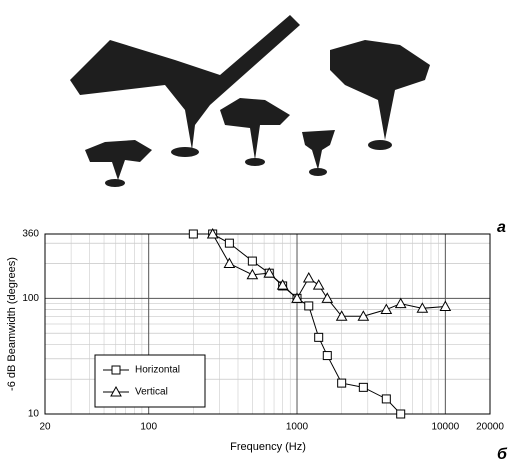  I want to click on x-tick-label: 100, so click(148, 427).